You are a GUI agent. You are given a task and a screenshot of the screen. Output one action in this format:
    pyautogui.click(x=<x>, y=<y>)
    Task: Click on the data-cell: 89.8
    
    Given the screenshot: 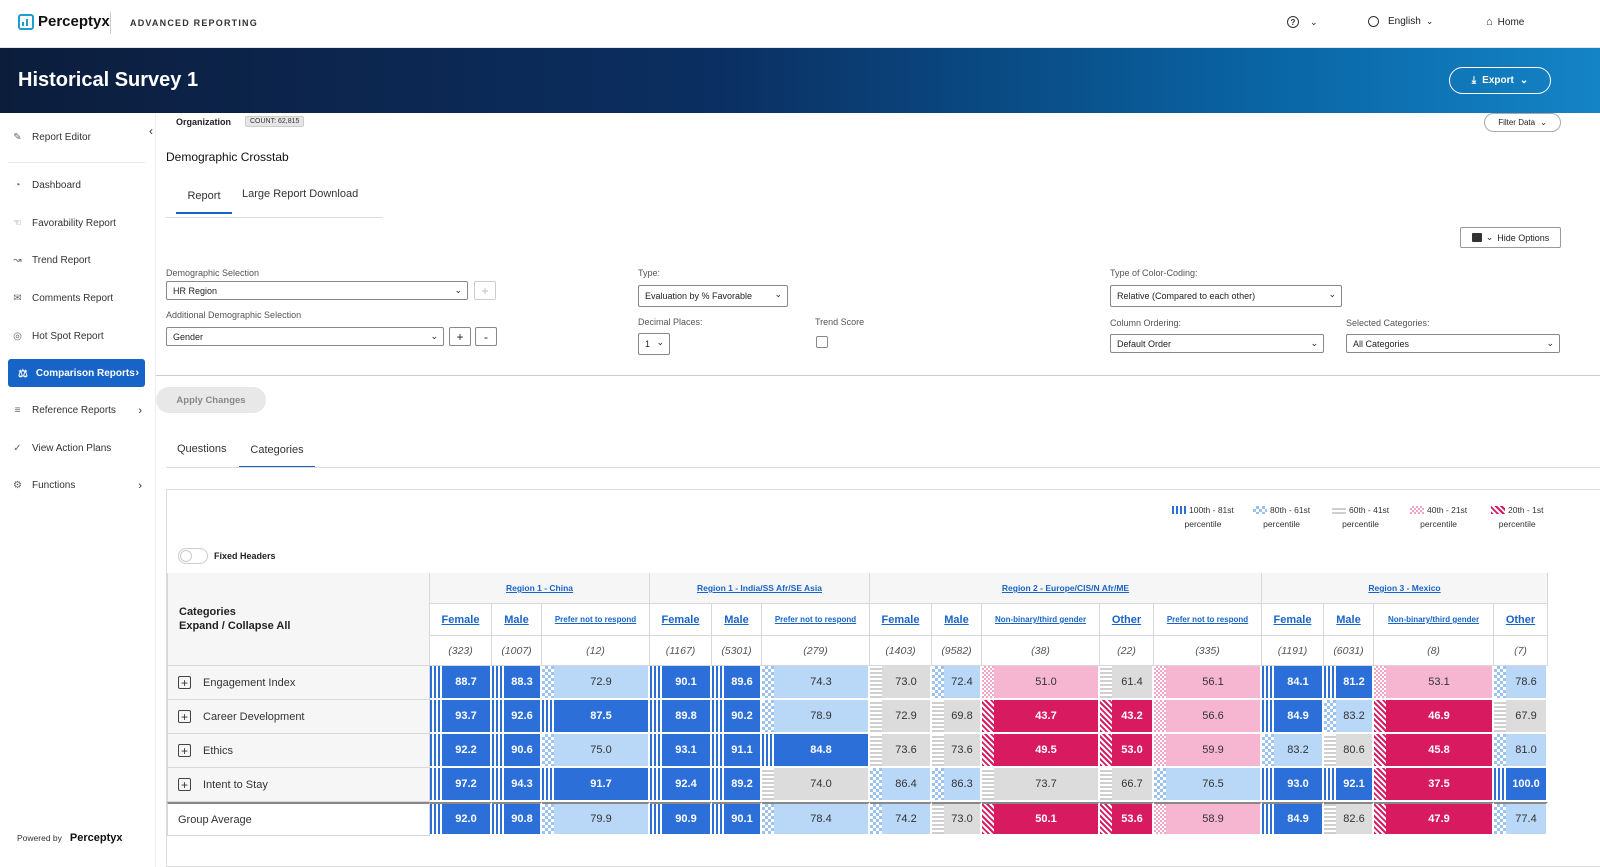 What is the action you would take?
    pyautogui.click(x=681, y=717)
    